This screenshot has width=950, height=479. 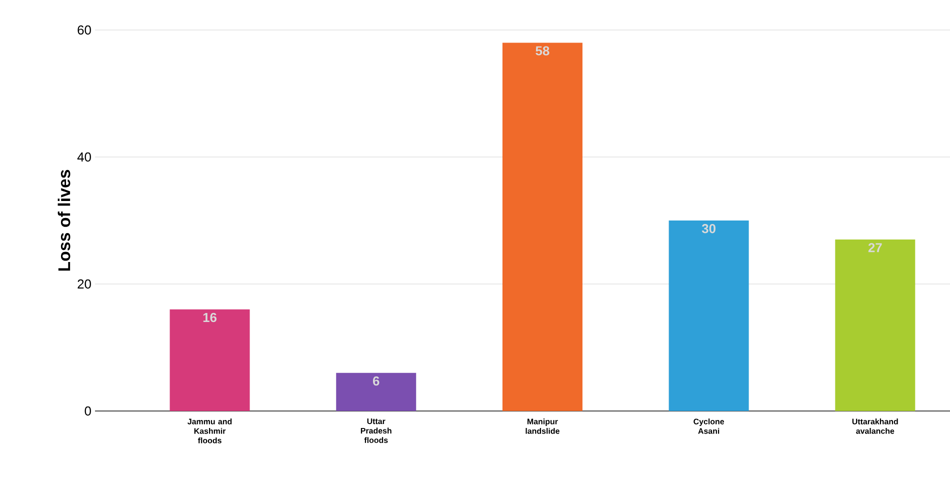 I want to click on data-label: 6, so click(x=376, y=381).